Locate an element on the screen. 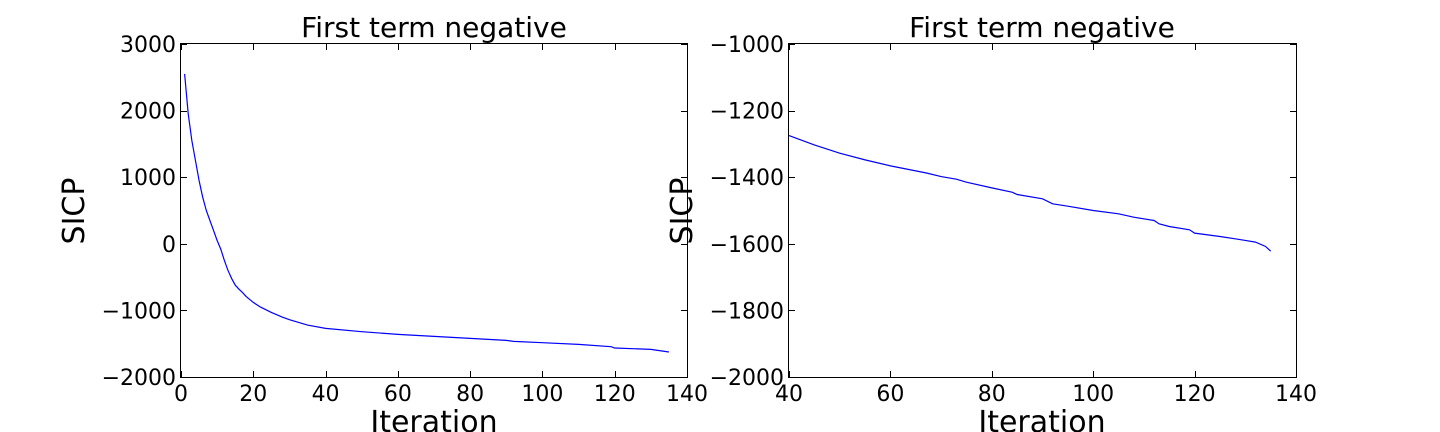  left-chart-xtick-label: 120 is located at coordinates (615, 394).